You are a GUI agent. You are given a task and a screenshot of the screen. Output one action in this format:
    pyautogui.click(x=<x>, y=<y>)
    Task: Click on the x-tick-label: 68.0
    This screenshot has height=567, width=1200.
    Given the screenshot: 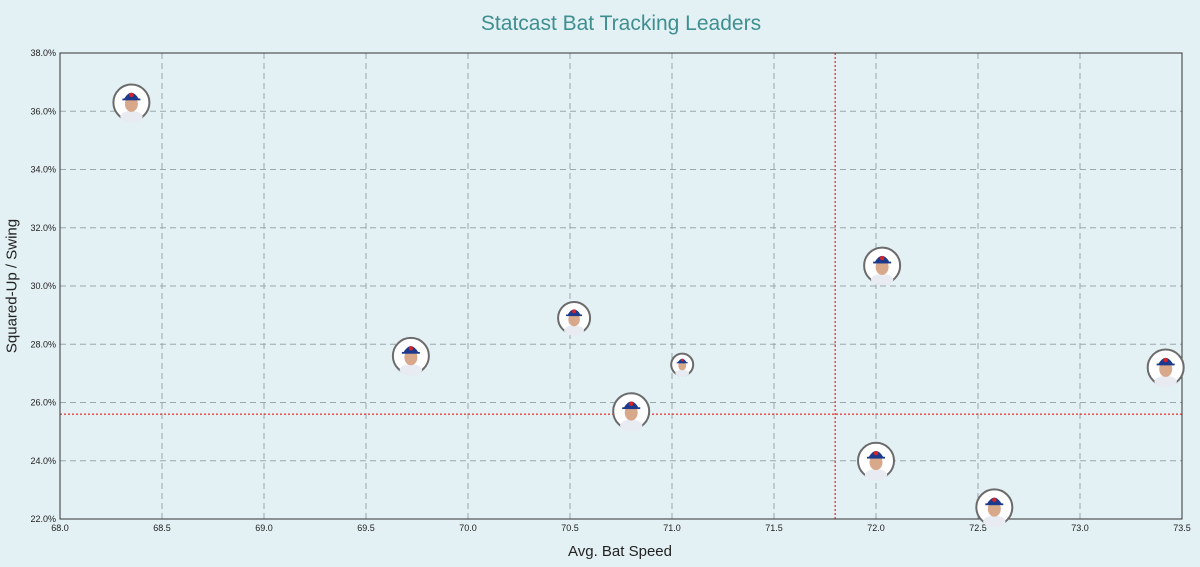 What is the action you would take?
    pyautogui.click(x=60, y=528)
    